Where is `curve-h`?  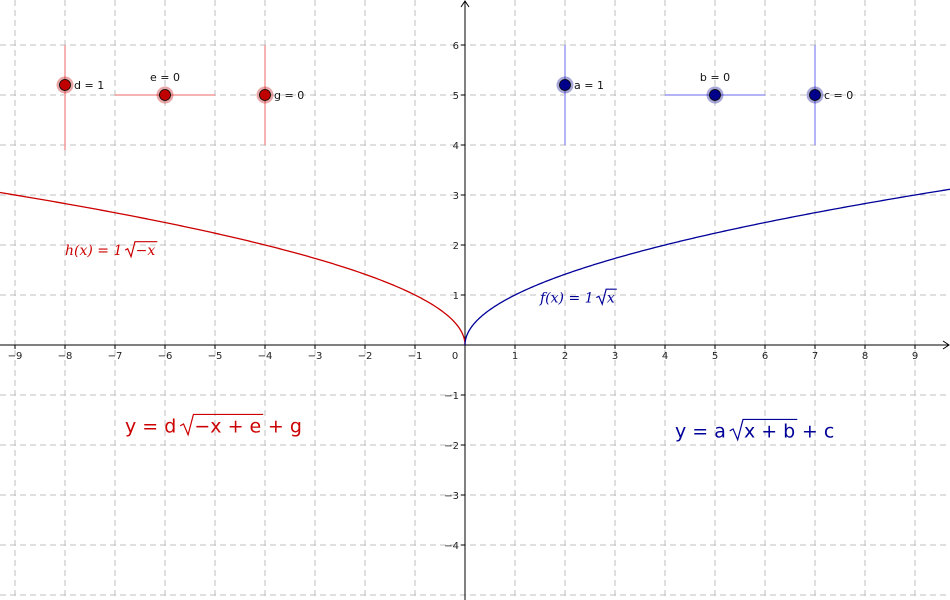
curve-h is located at coordinates (233, 268).